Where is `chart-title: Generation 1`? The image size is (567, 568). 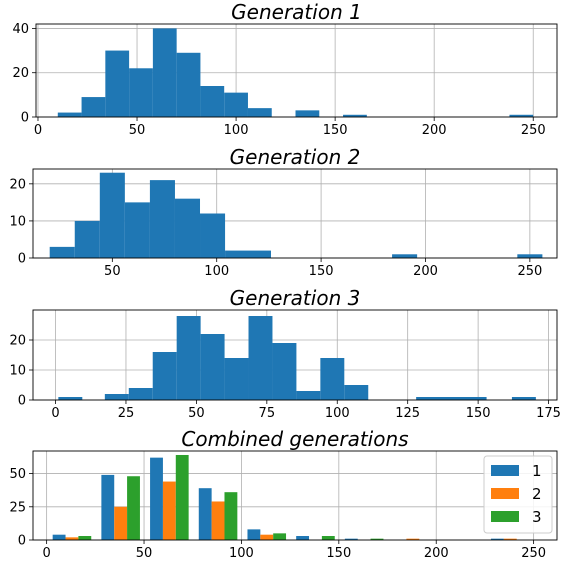 chart-title: Generation 1 is located at coordinates (296, 12).